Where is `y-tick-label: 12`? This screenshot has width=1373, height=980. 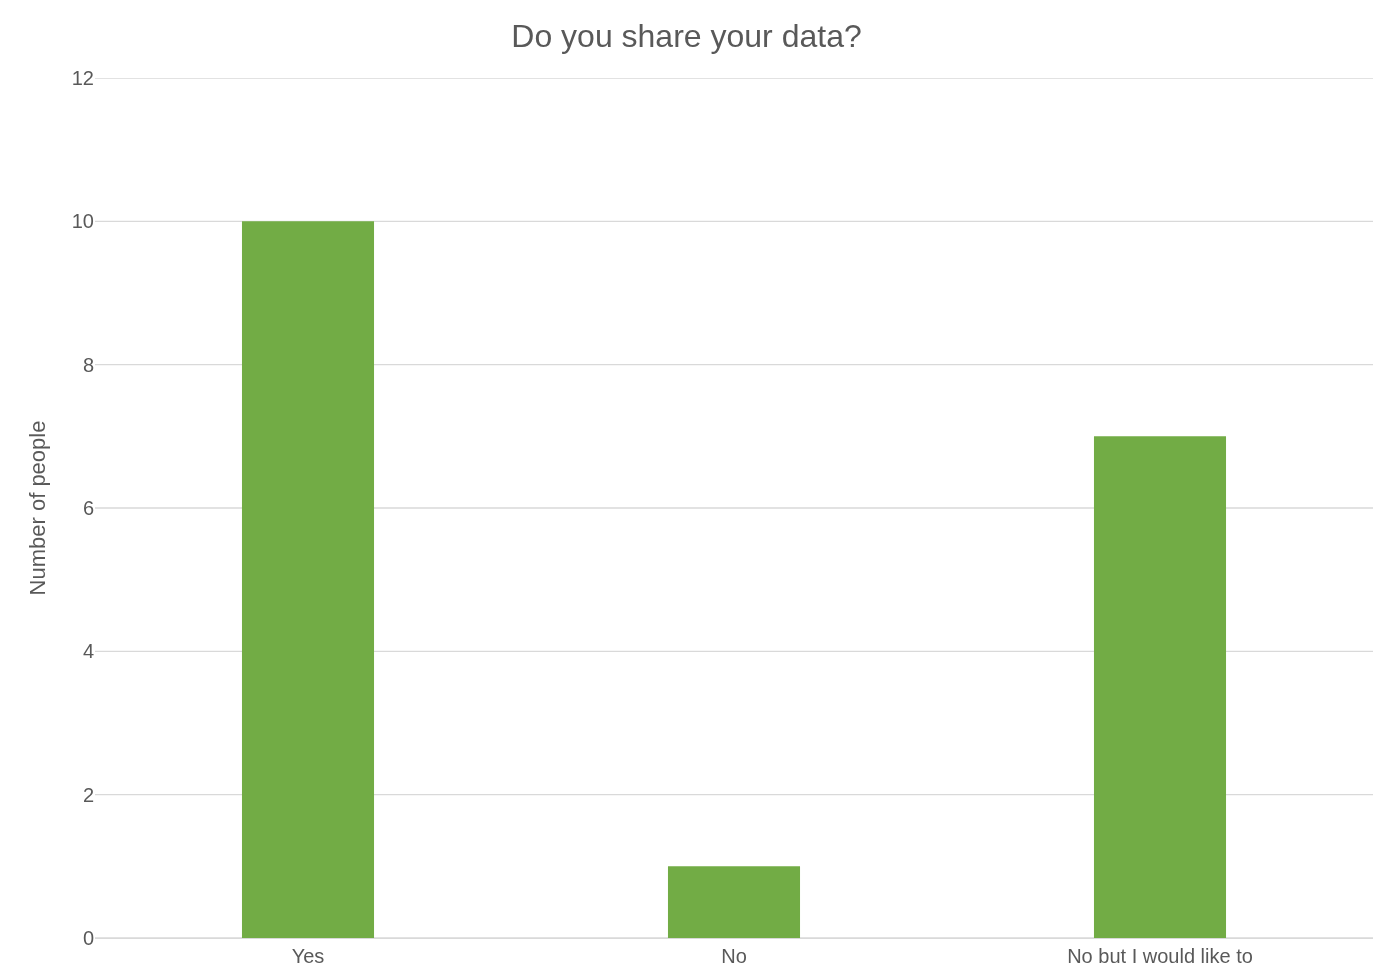
y-tick-label: 12 is located at coordinates (82, 78).